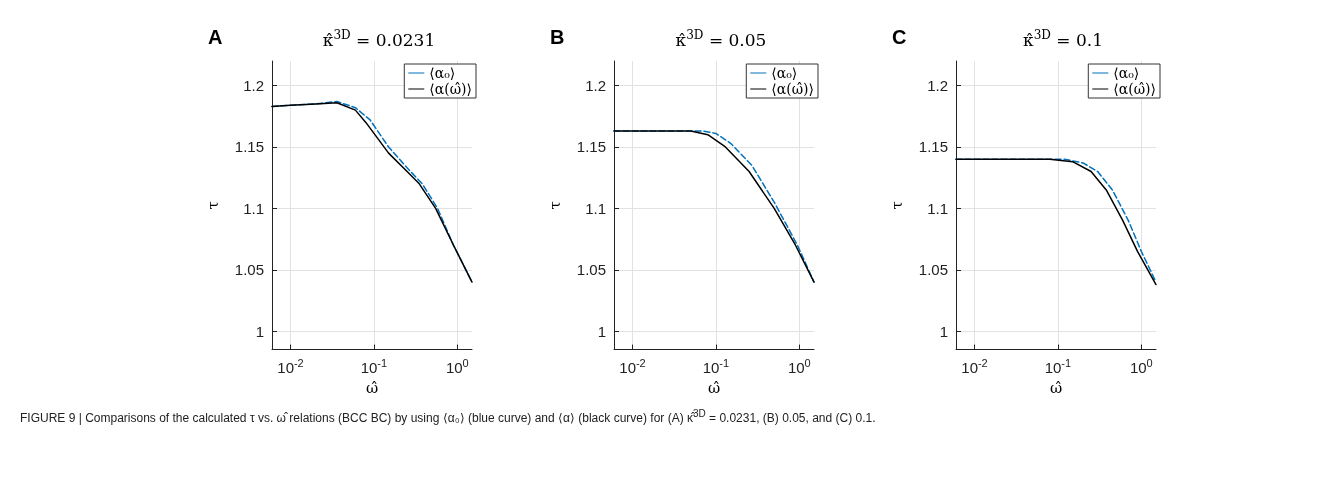 This screenshot has height=477, width=1342. What do you see at coordinates (215, 37) in the screenshot?
I see `text: A` at bounding box center [215, 37].